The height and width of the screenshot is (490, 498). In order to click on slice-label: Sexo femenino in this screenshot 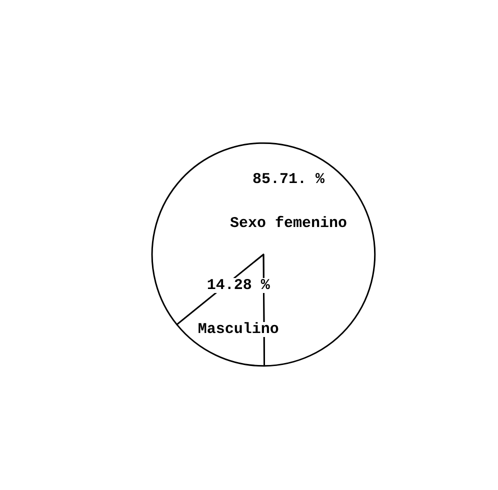, I will do `click(289, 223)`.